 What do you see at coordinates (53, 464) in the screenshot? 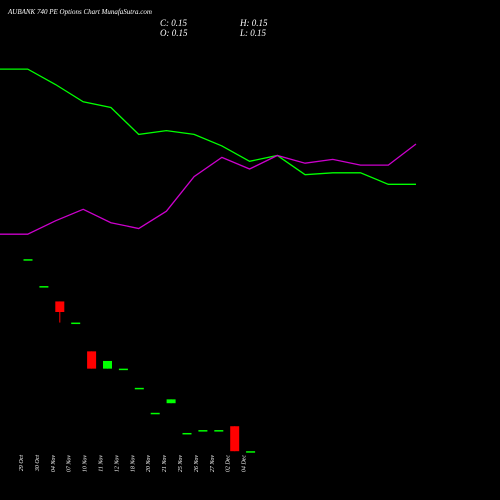
I see `x-tick-label: 04 Nov` at bounding box center [53, 464].